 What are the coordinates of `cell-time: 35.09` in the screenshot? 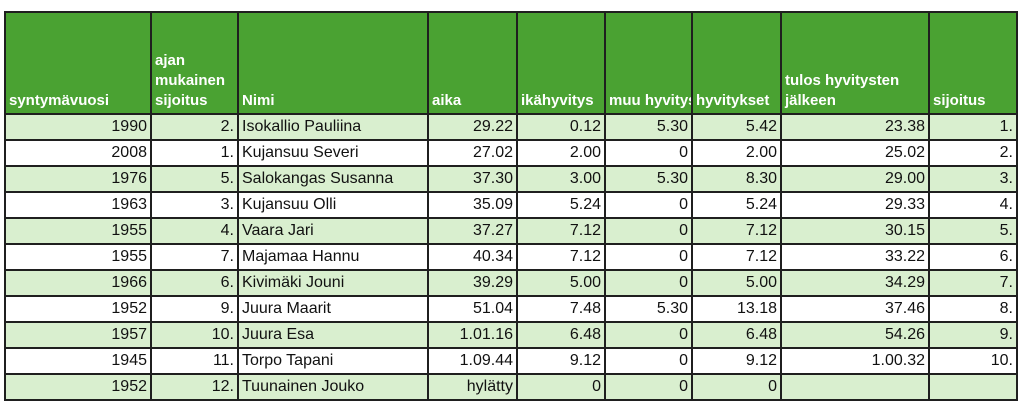 It's located at (472, 205).